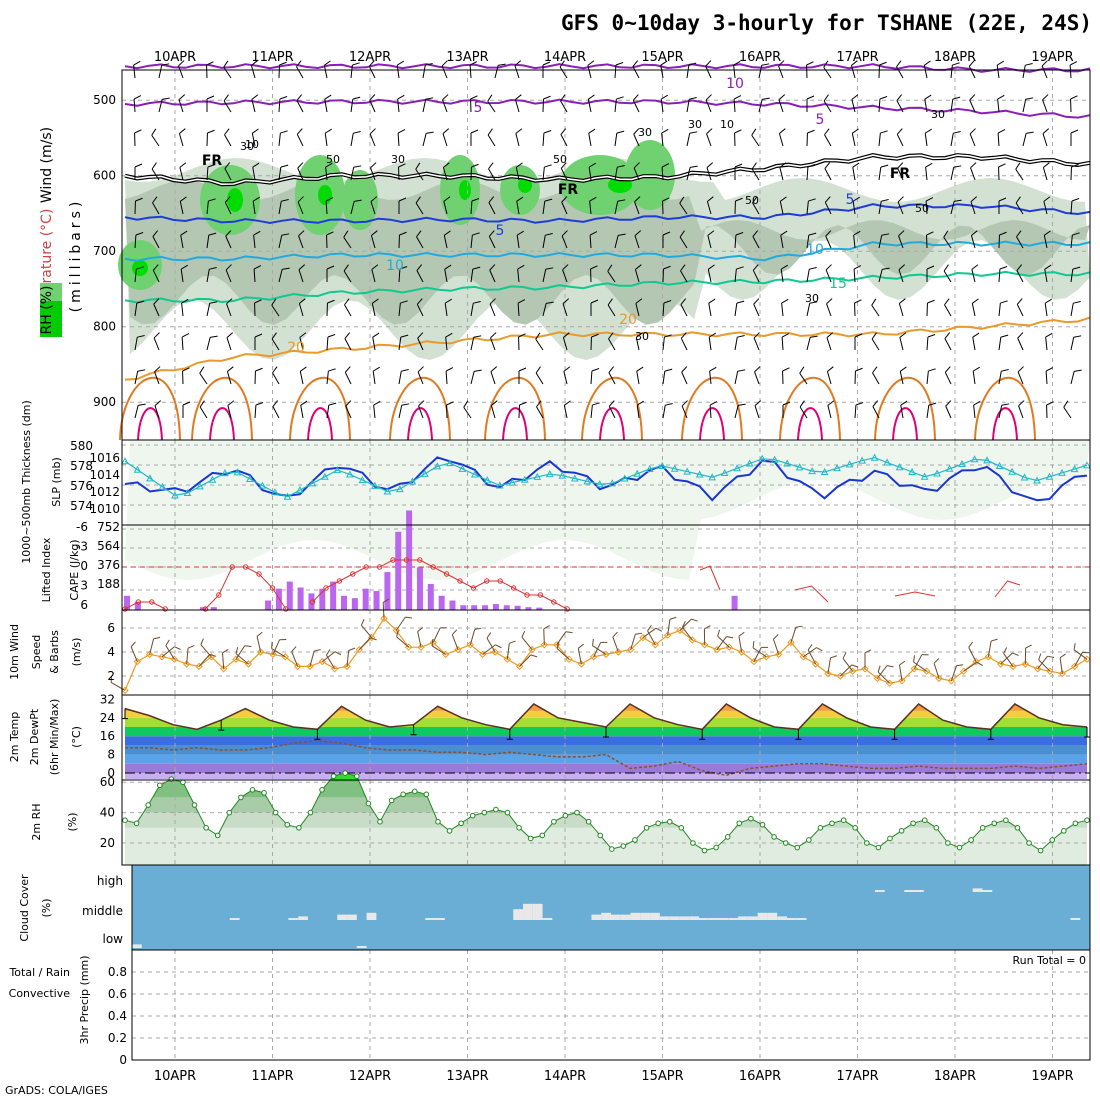 This screenshot has height=1100, width=1100. I want to click on temp2m-grid, so click(613, 737).